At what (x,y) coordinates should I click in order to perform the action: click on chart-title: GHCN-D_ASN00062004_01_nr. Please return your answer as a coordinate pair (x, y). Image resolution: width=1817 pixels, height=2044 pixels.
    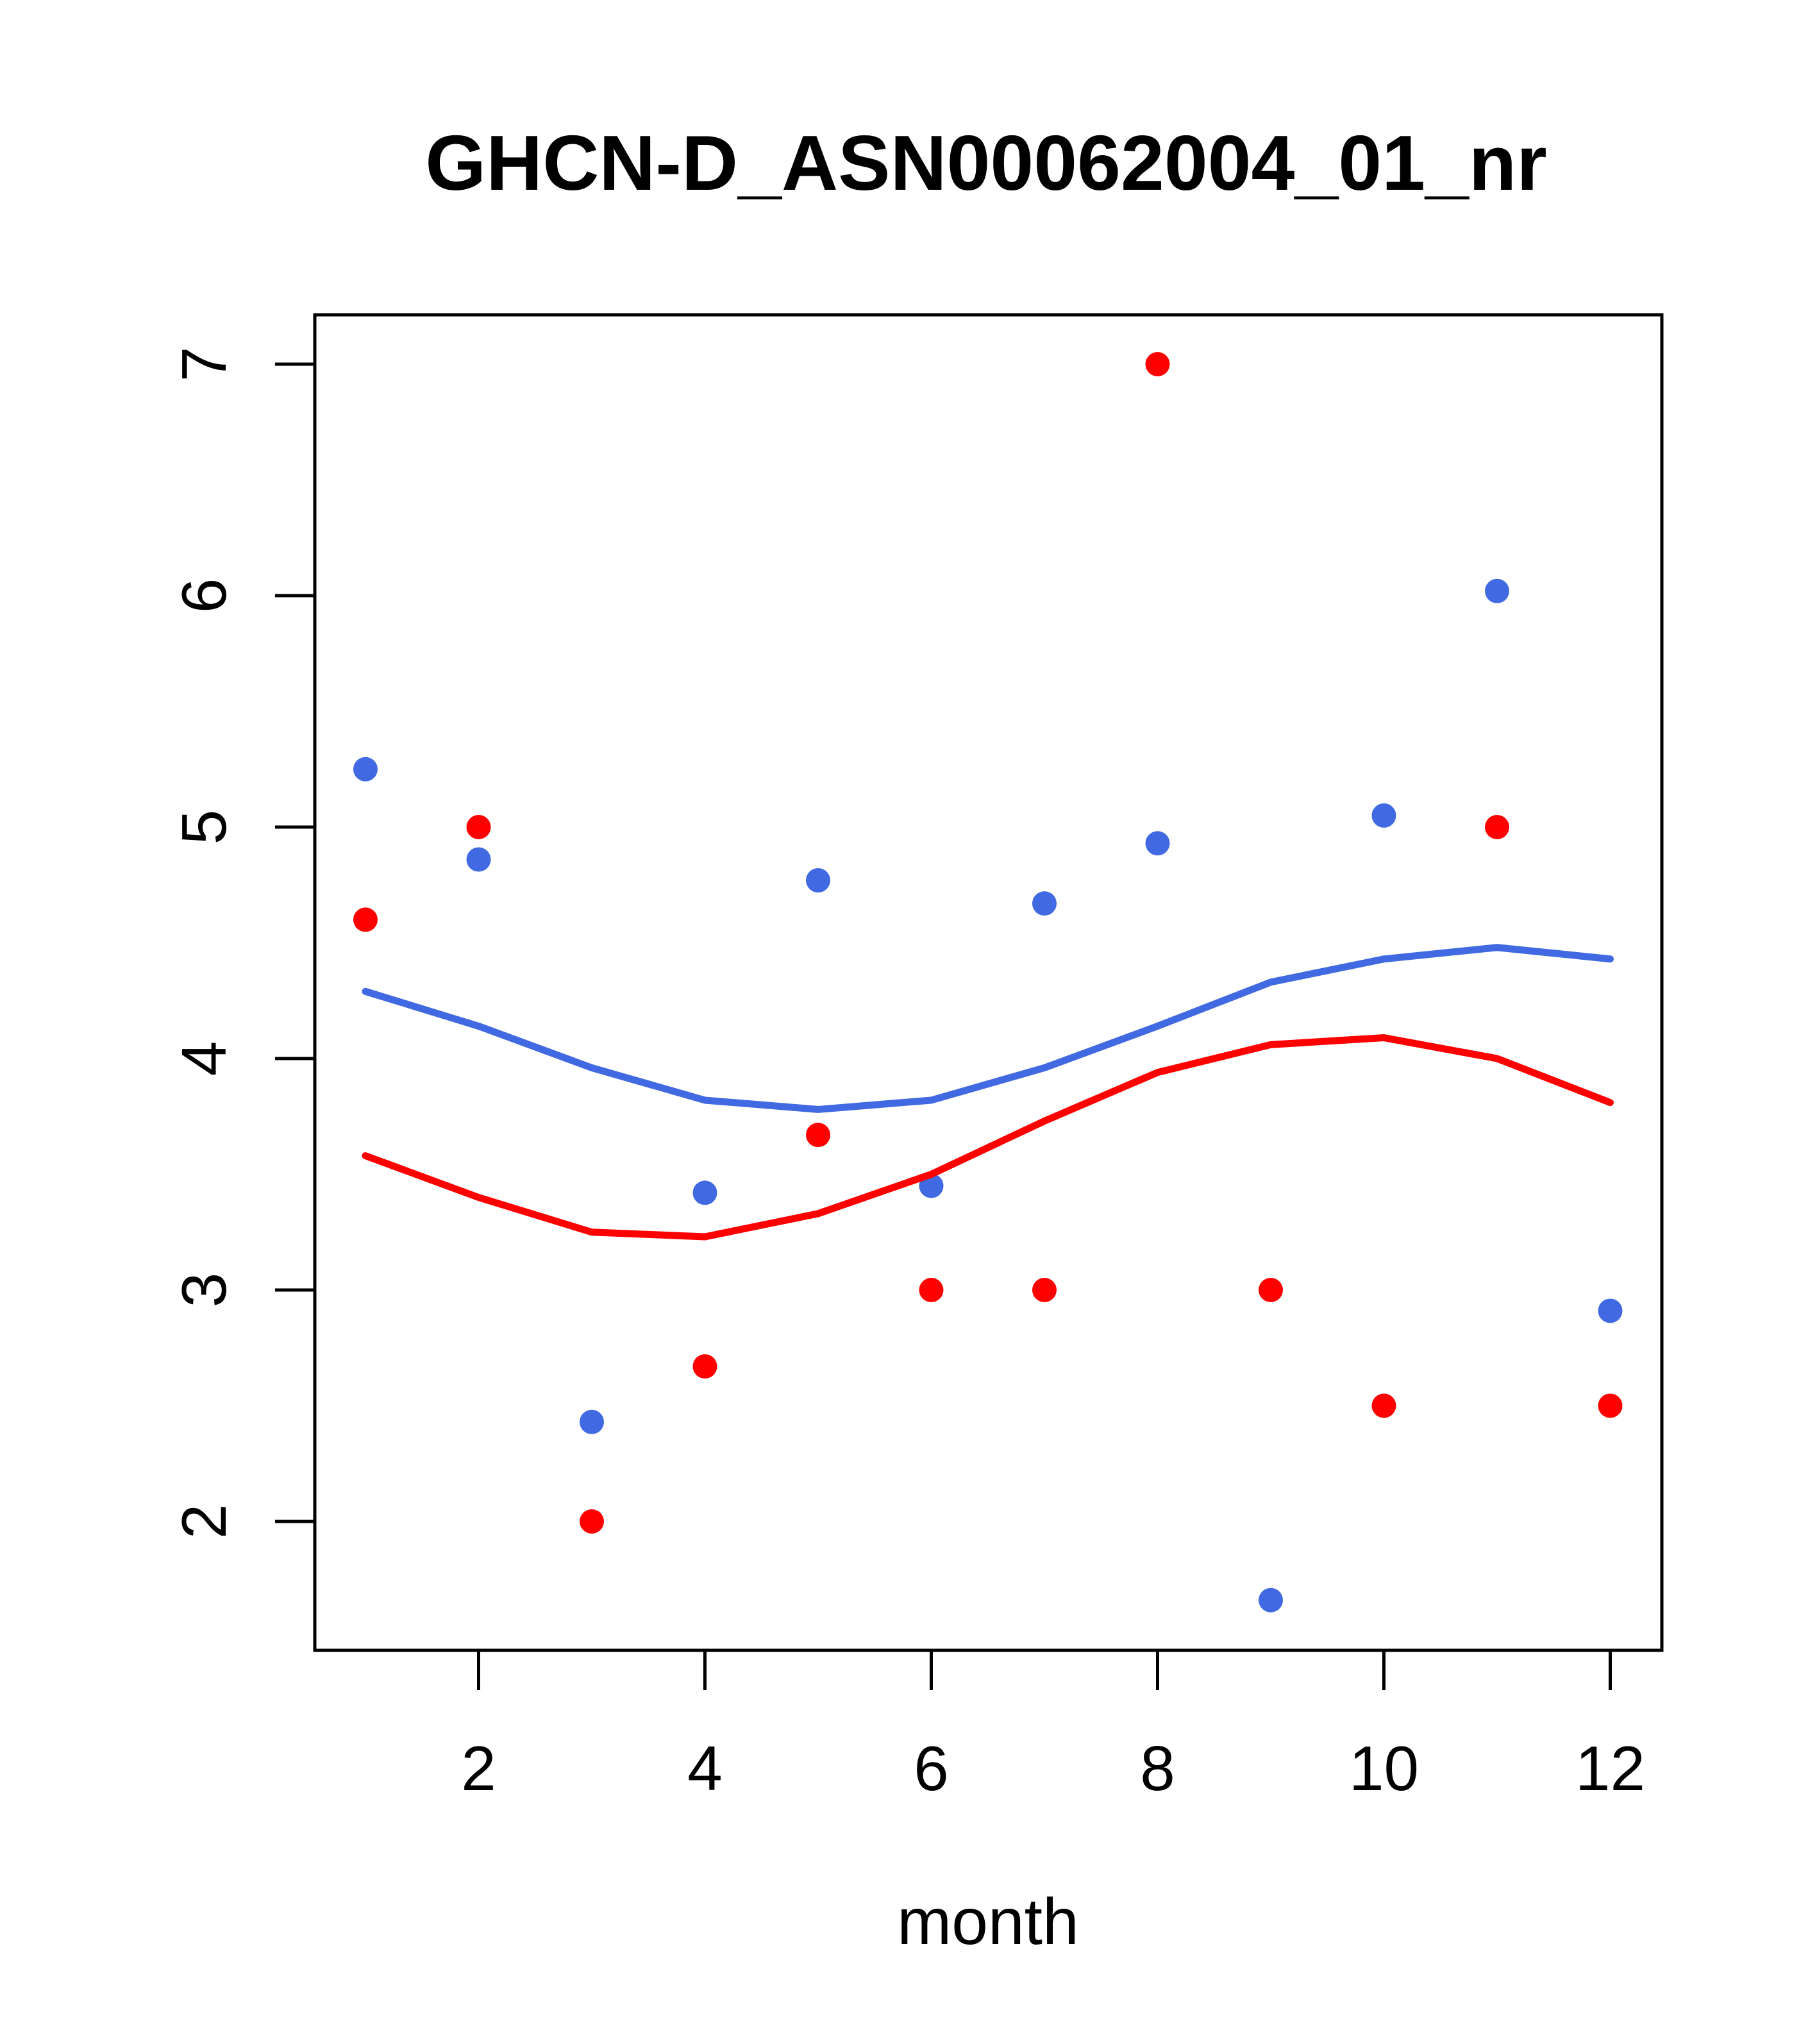
    Looking at the image, I should click on (986, 162).